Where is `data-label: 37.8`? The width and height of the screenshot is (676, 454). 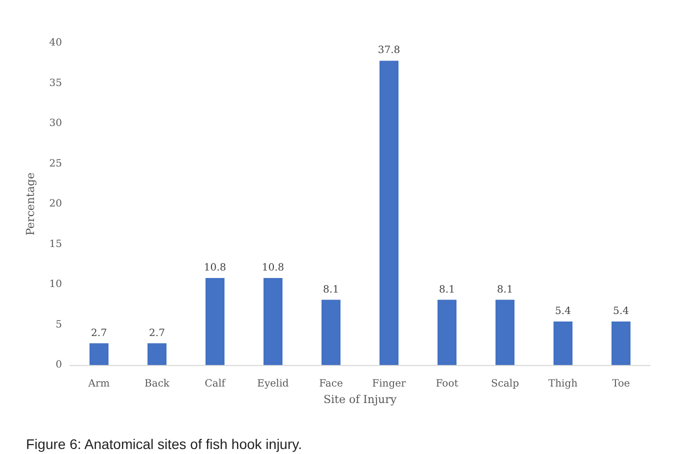 data-label: 37.8 is located at coordinates (389, 50).